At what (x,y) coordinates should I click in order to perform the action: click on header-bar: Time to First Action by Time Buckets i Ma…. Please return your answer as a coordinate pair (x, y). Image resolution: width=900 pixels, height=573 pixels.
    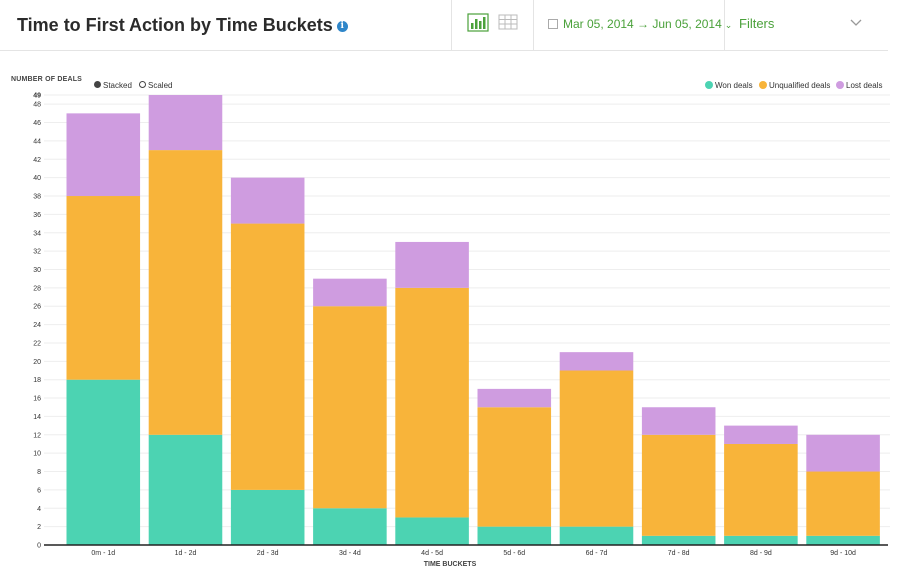
    Looking at the image, I should click on (444, 25).